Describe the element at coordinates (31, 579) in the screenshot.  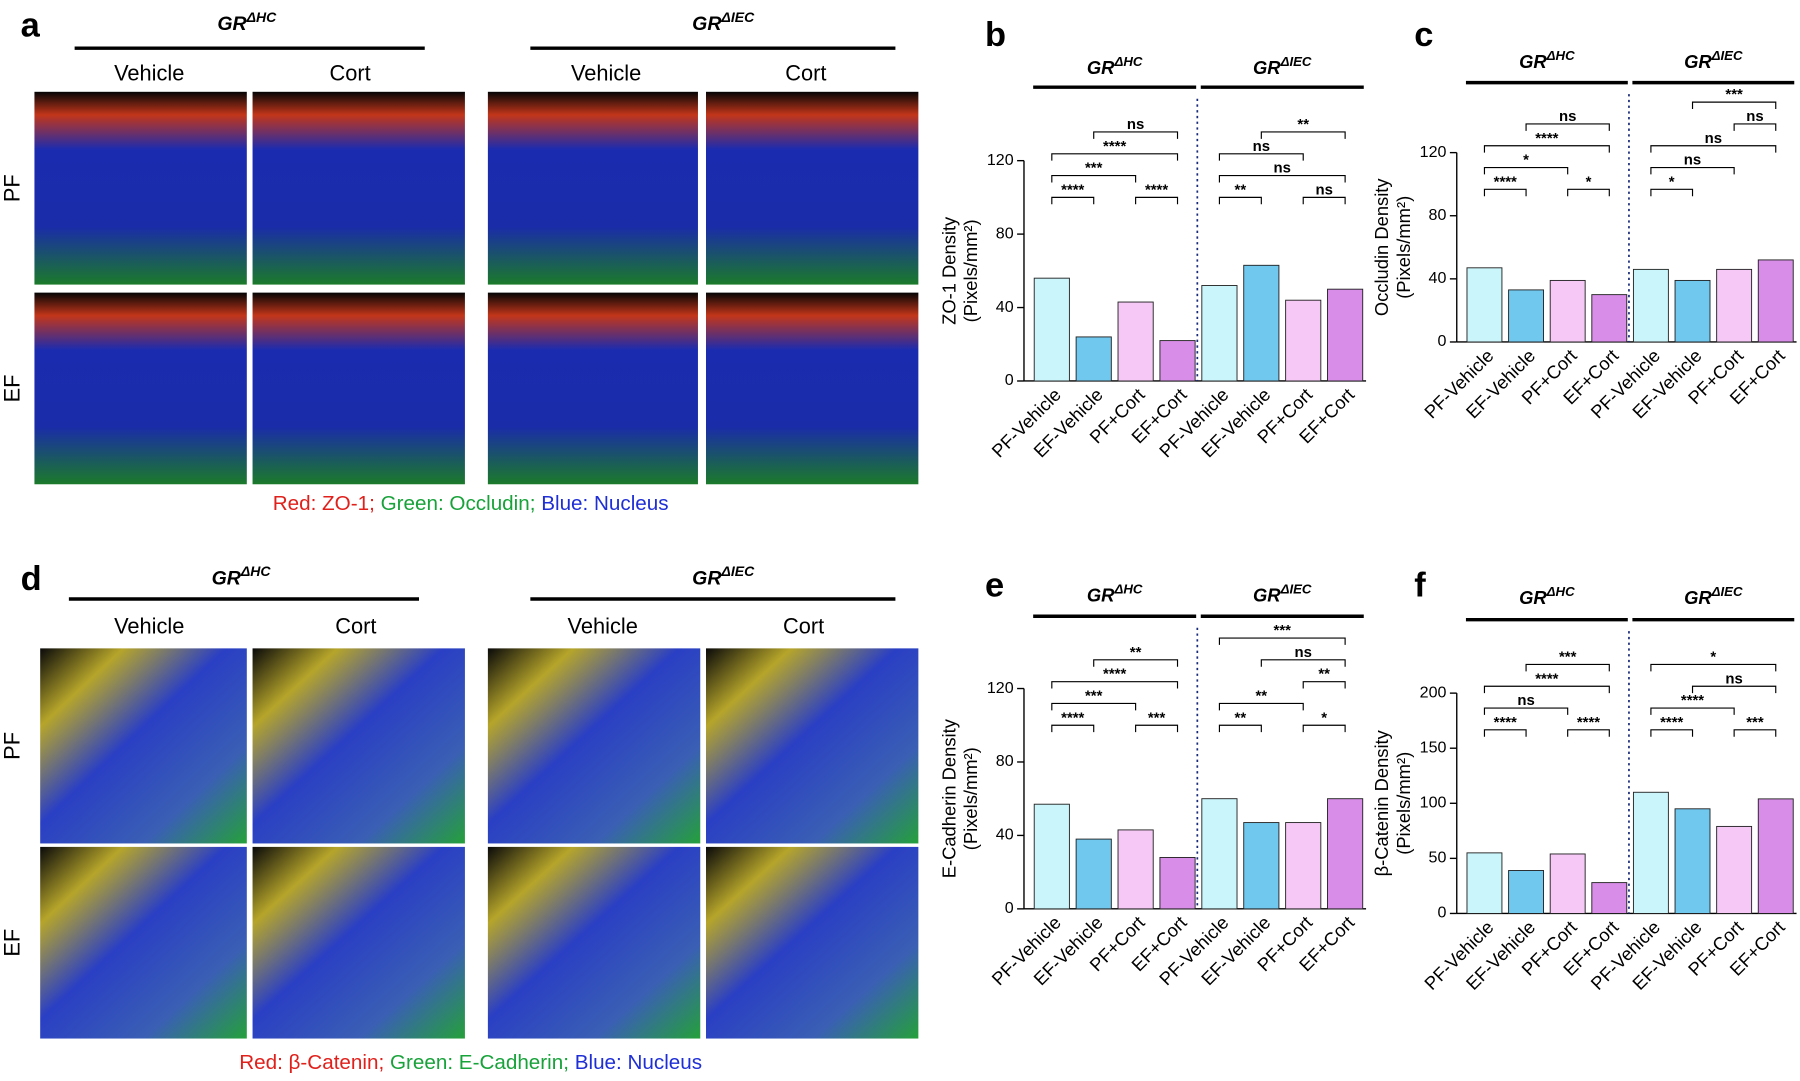
I see `panel-letter: d` at that location.